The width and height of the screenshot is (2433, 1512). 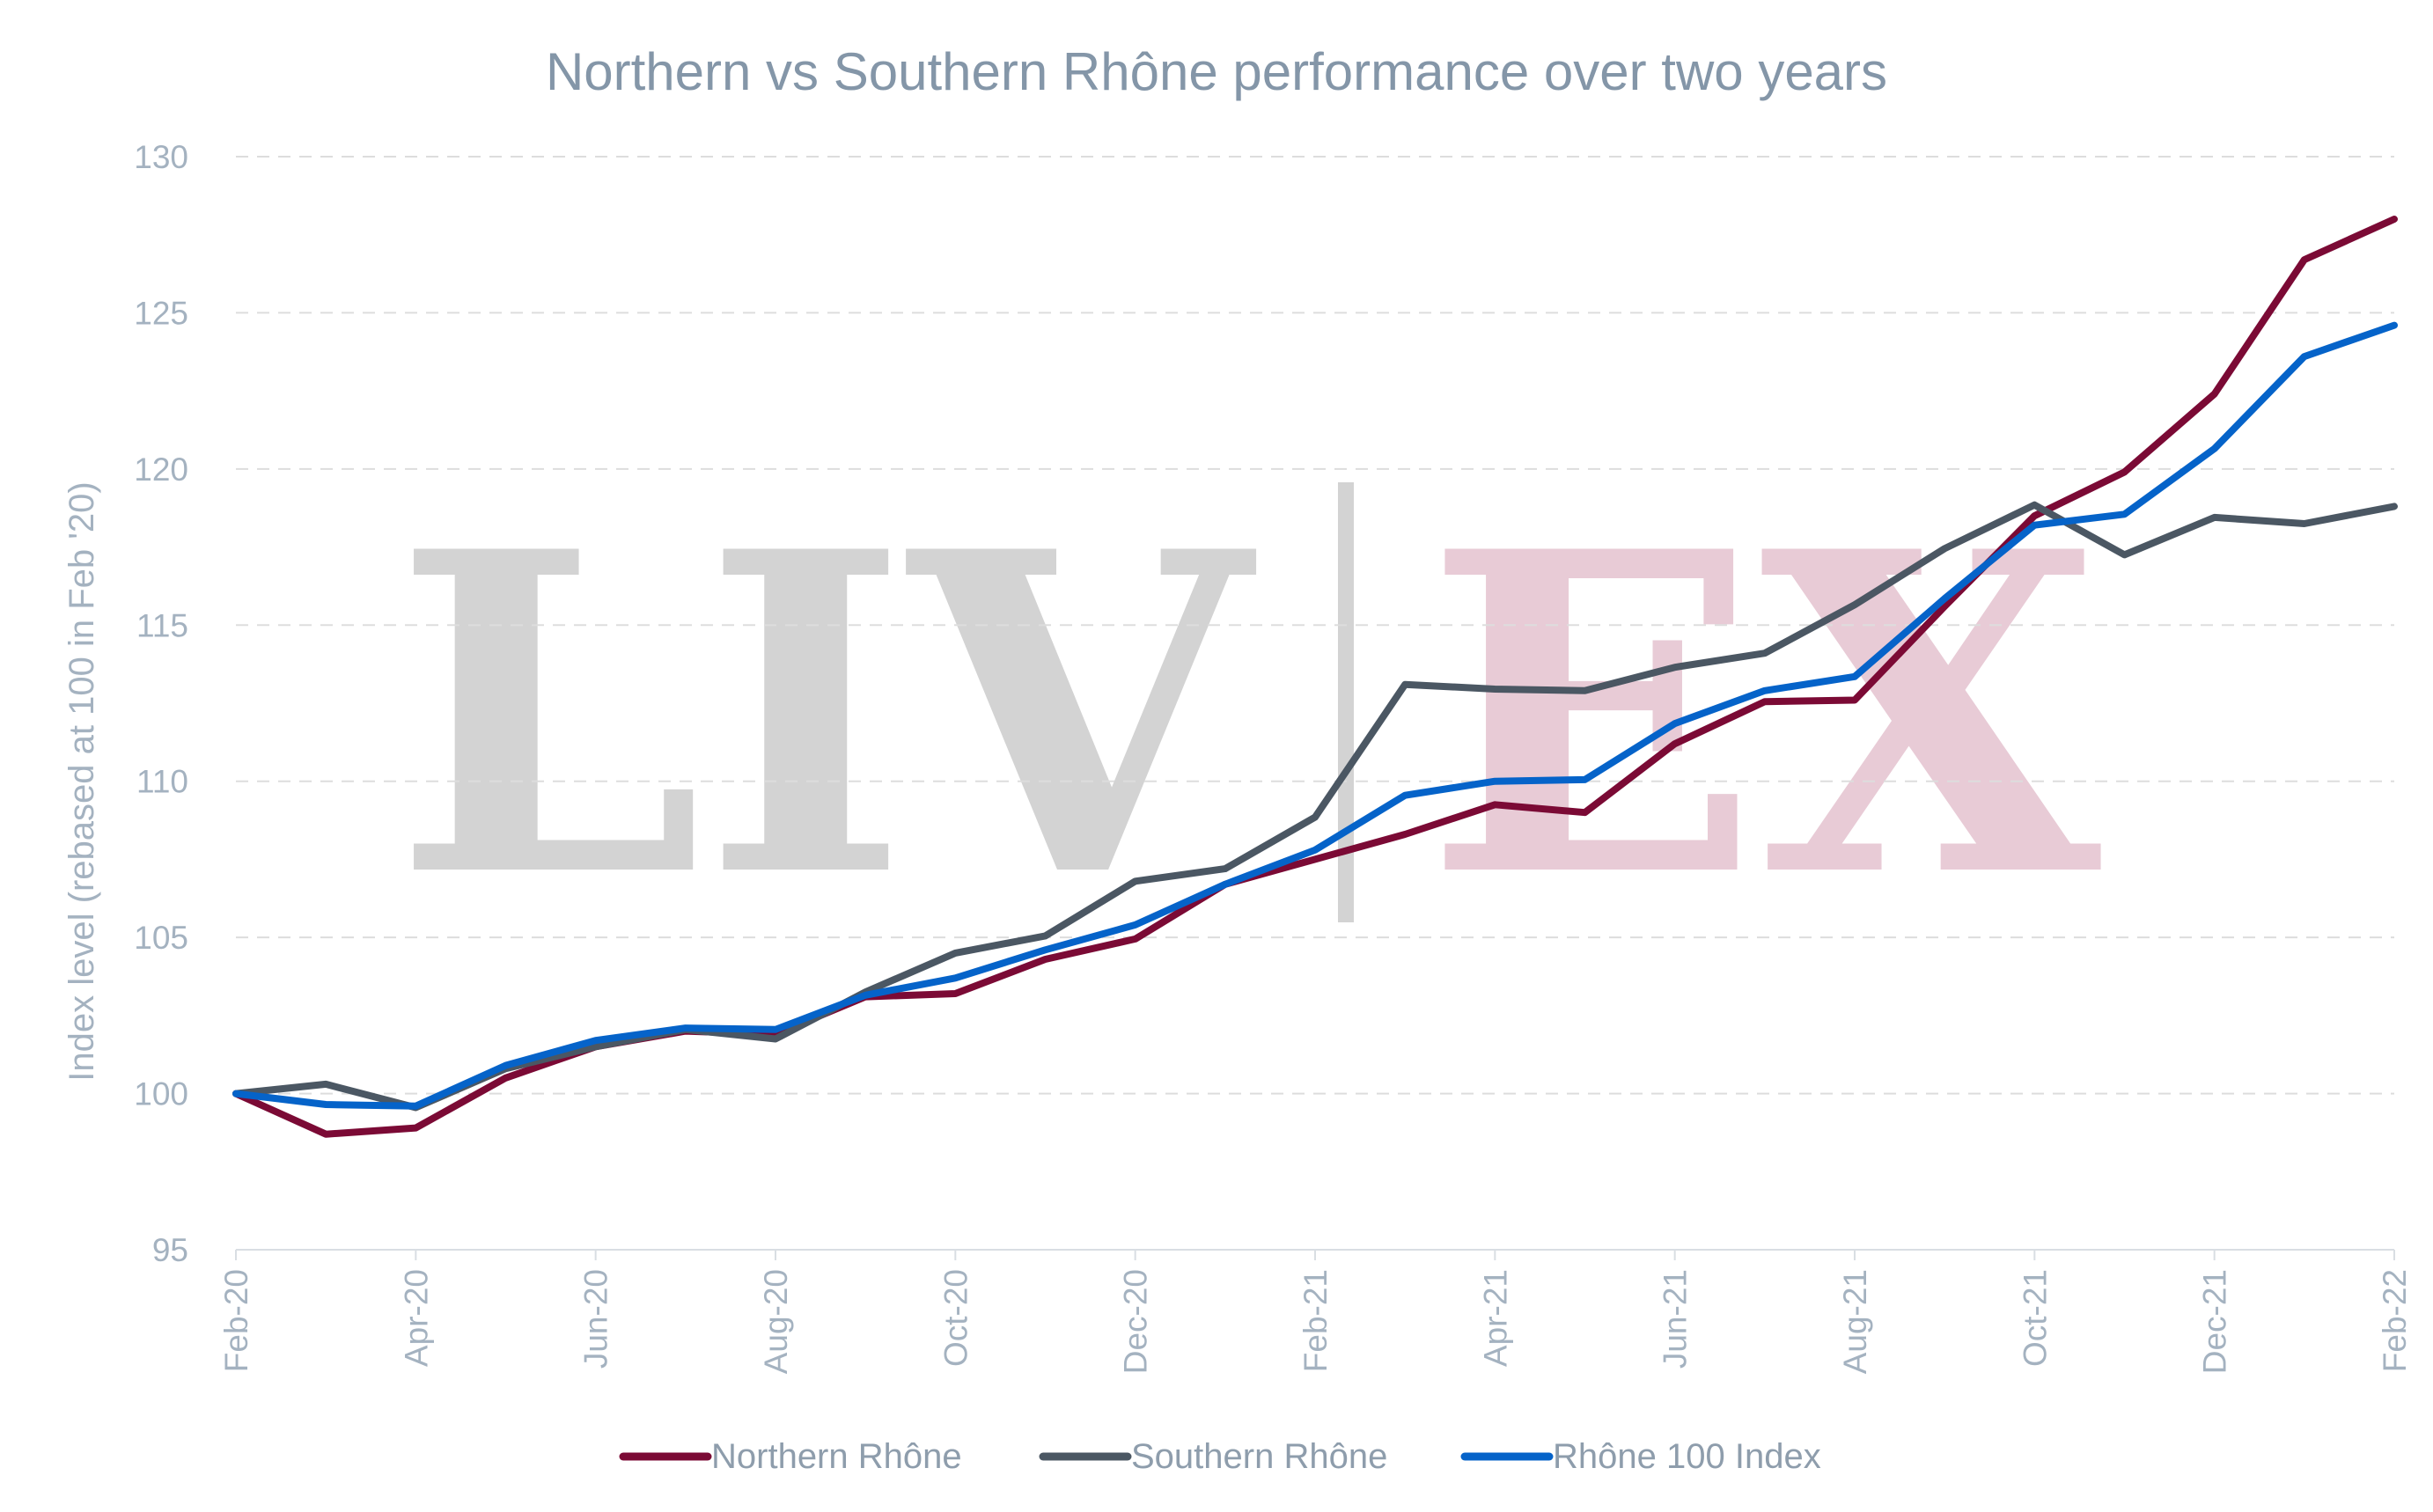 What do you see at coordinates (161, 938) in the screenshot?
I see `y-tick-label-105: 105` at bounding box center [161, 938].